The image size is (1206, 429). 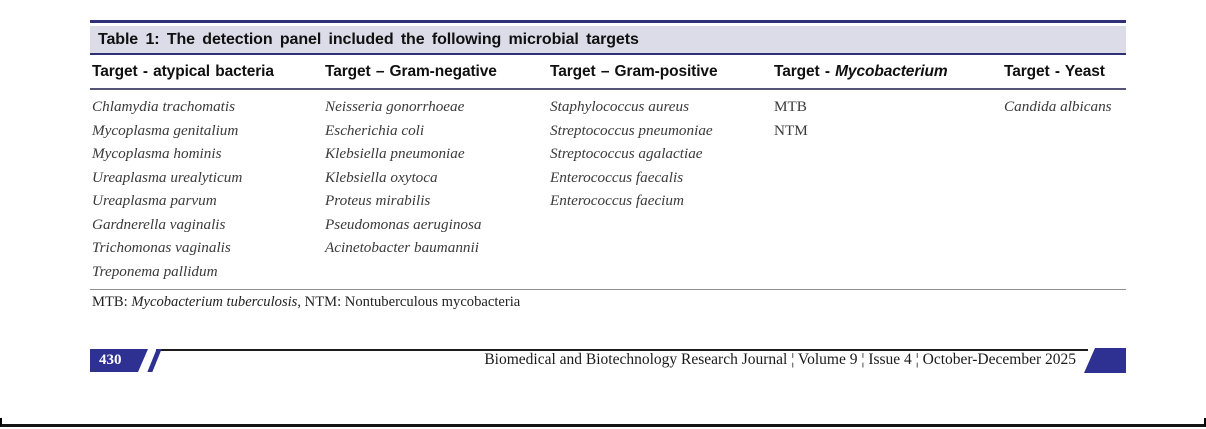 I want to click on footnote-prefix: MTB:, so click(x=112, y=302).